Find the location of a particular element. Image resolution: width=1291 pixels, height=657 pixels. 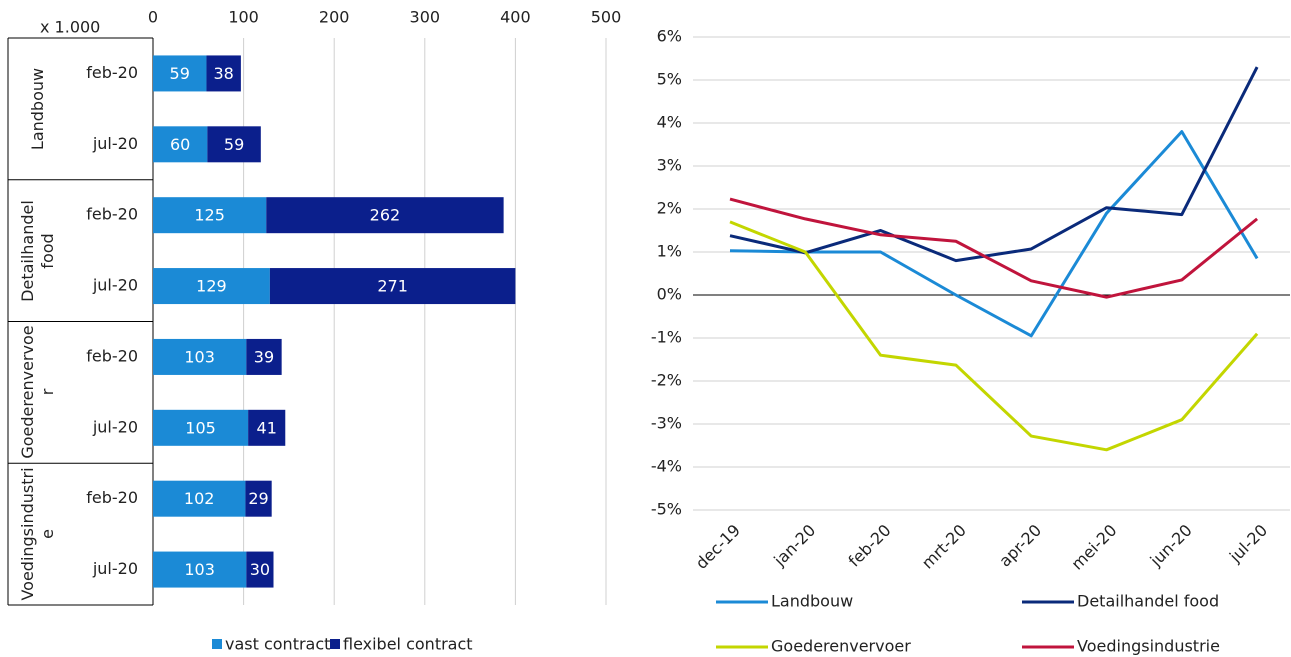

data-label: 271 is located at coordinates (392, 286).